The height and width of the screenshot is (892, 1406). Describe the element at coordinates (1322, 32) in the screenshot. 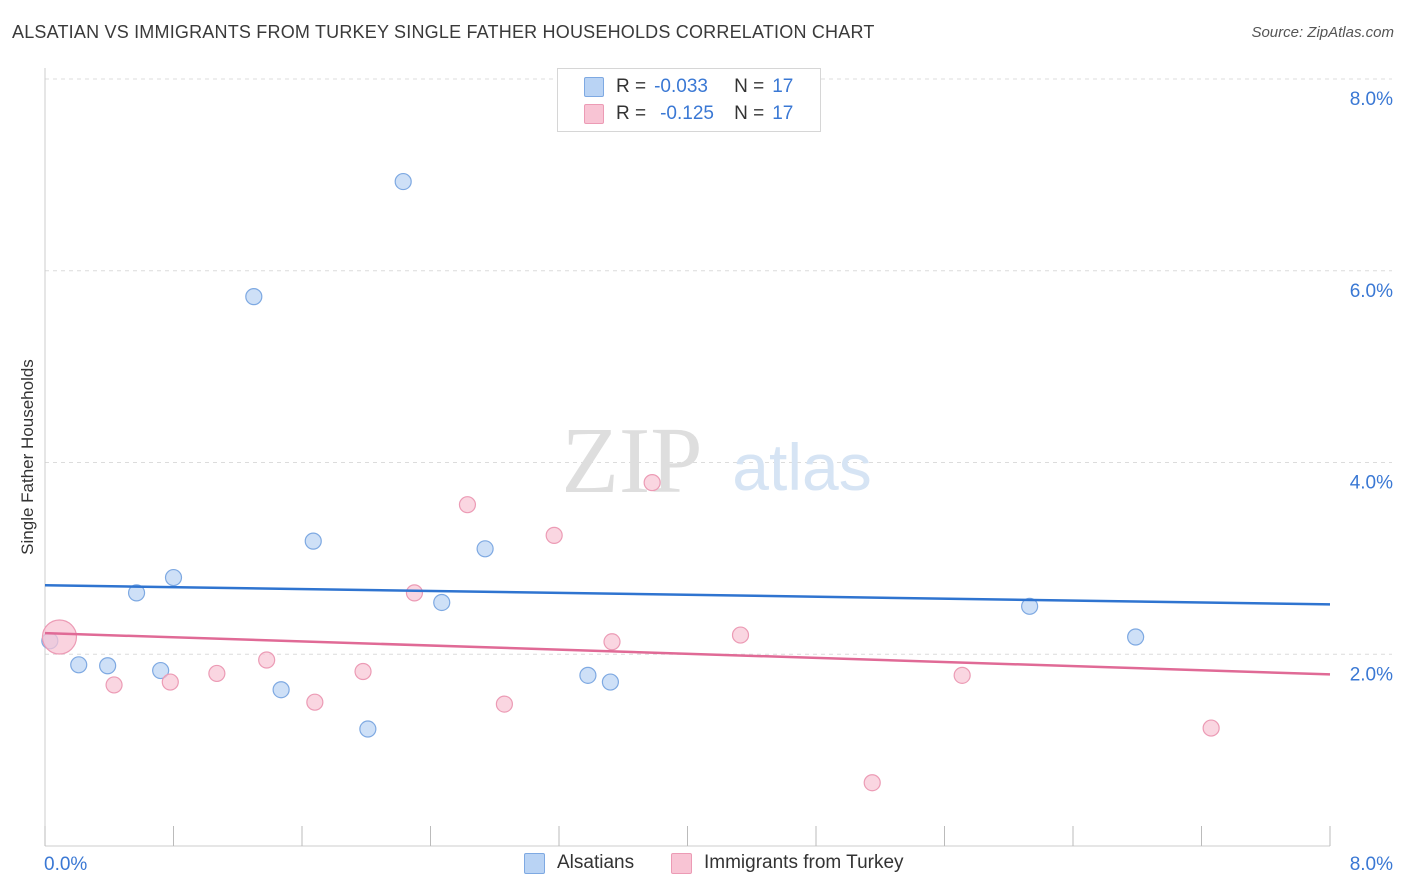

I see `source-label: Source: ZipAtlas.com` at that location.